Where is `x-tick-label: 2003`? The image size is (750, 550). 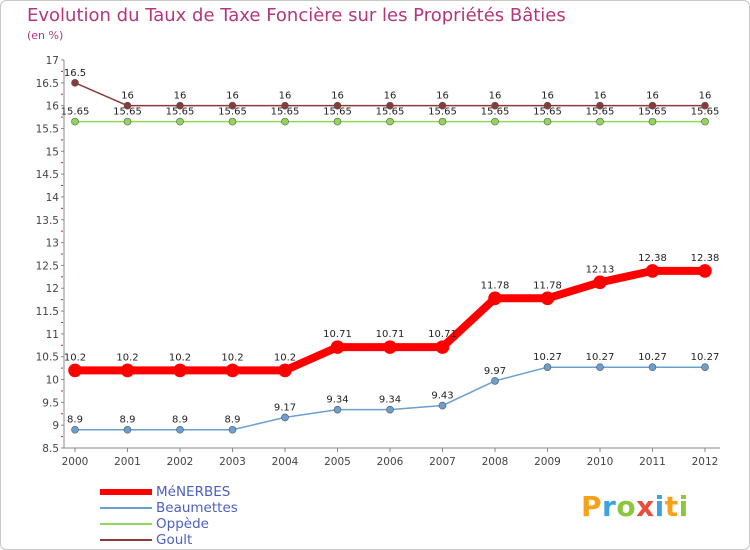 x-tick-label: 2003 is located at coordinates (232, 462).